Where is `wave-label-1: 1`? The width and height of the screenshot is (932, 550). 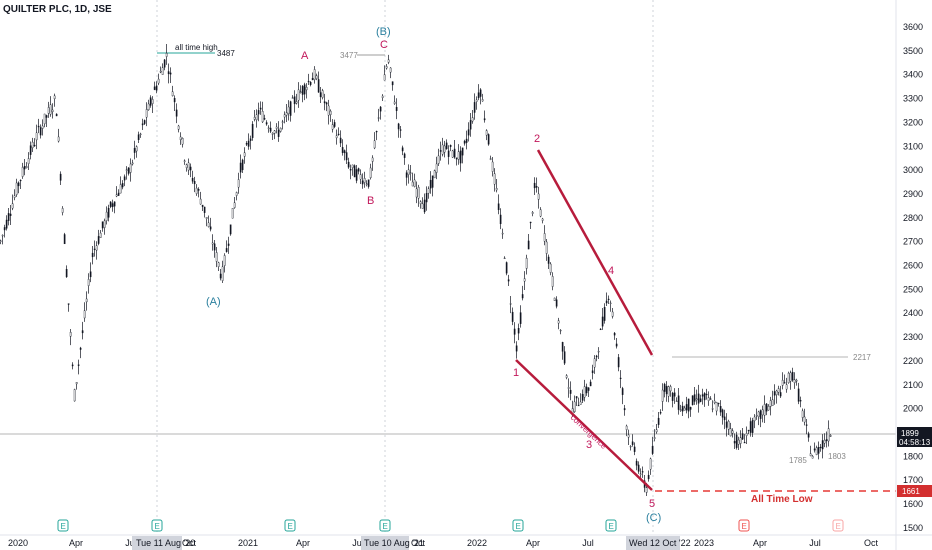 wave-label-1: 1 is located at coordinates (516, 373).